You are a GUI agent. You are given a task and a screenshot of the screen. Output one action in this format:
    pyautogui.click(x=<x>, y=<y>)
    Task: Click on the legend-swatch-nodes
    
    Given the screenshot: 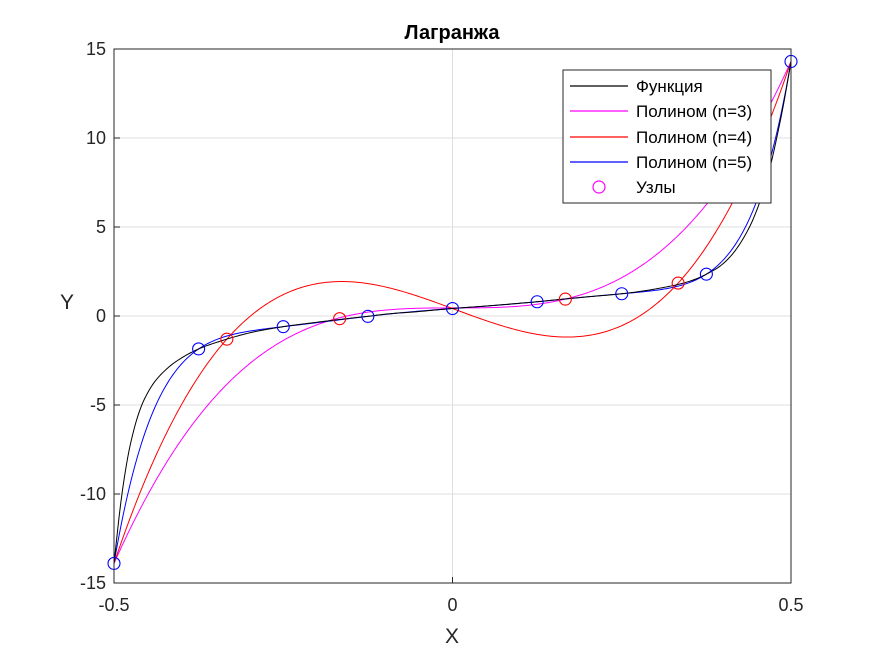 What is the action you would take?
    pyautogui.click(x=599, y=187)
    